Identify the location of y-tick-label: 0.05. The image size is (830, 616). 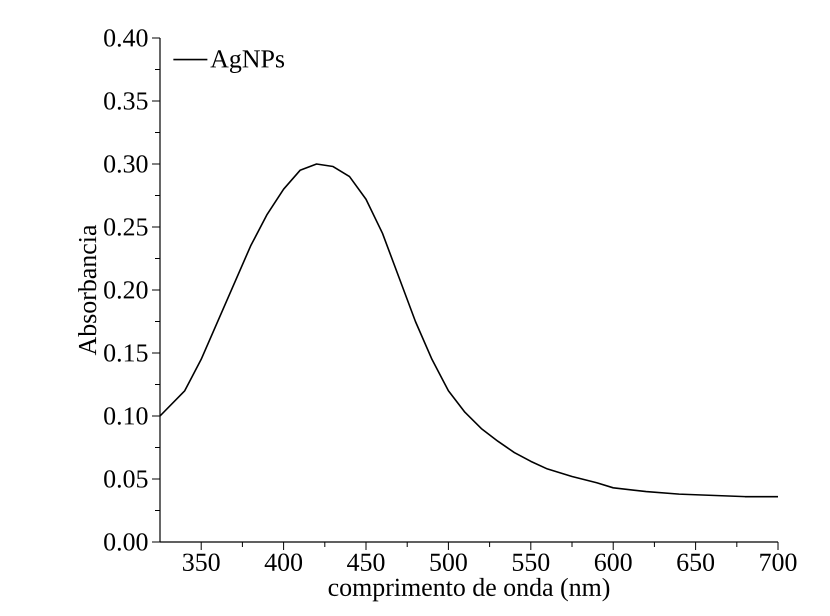
(126, 479).